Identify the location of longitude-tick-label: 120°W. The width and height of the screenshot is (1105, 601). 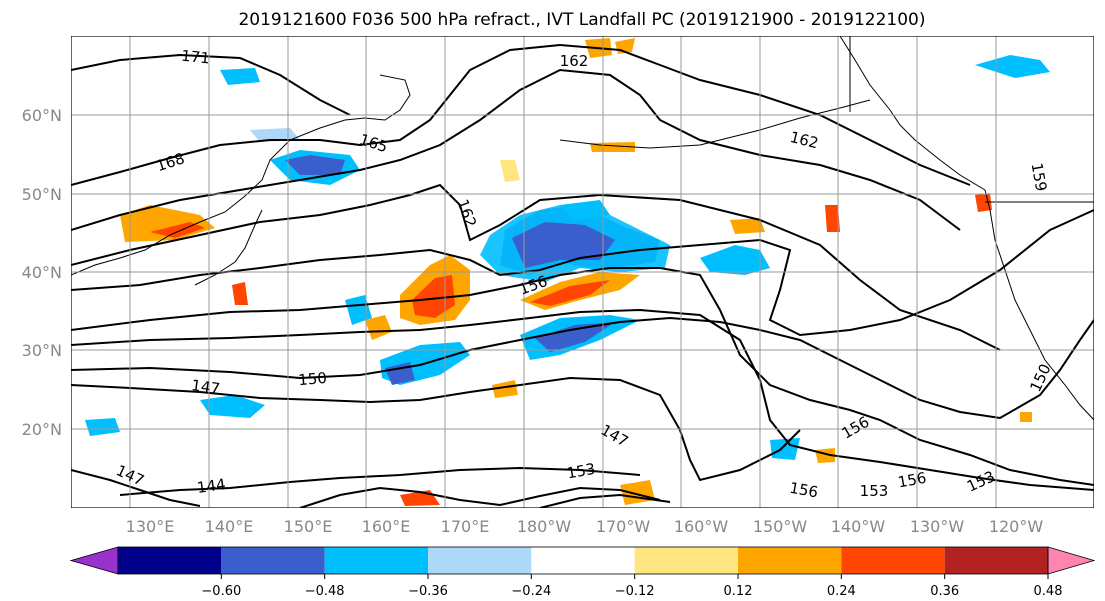
(1016, 526).